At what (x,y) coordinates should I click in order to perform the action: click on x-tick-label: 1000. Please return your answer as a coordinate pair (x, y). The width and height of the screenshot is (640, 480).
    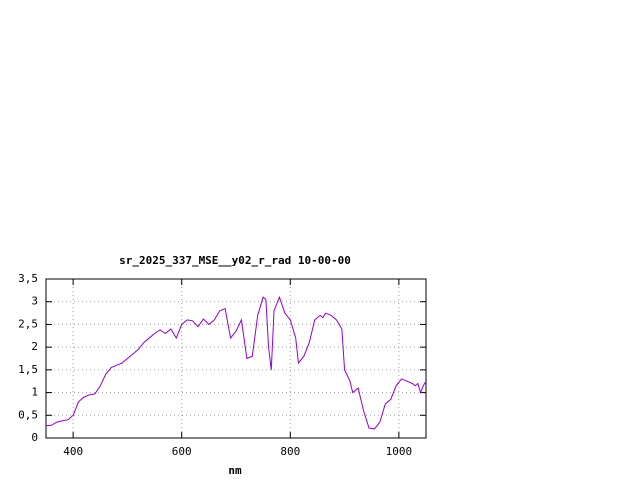
    Looking at the image, I should click on (399, 451).